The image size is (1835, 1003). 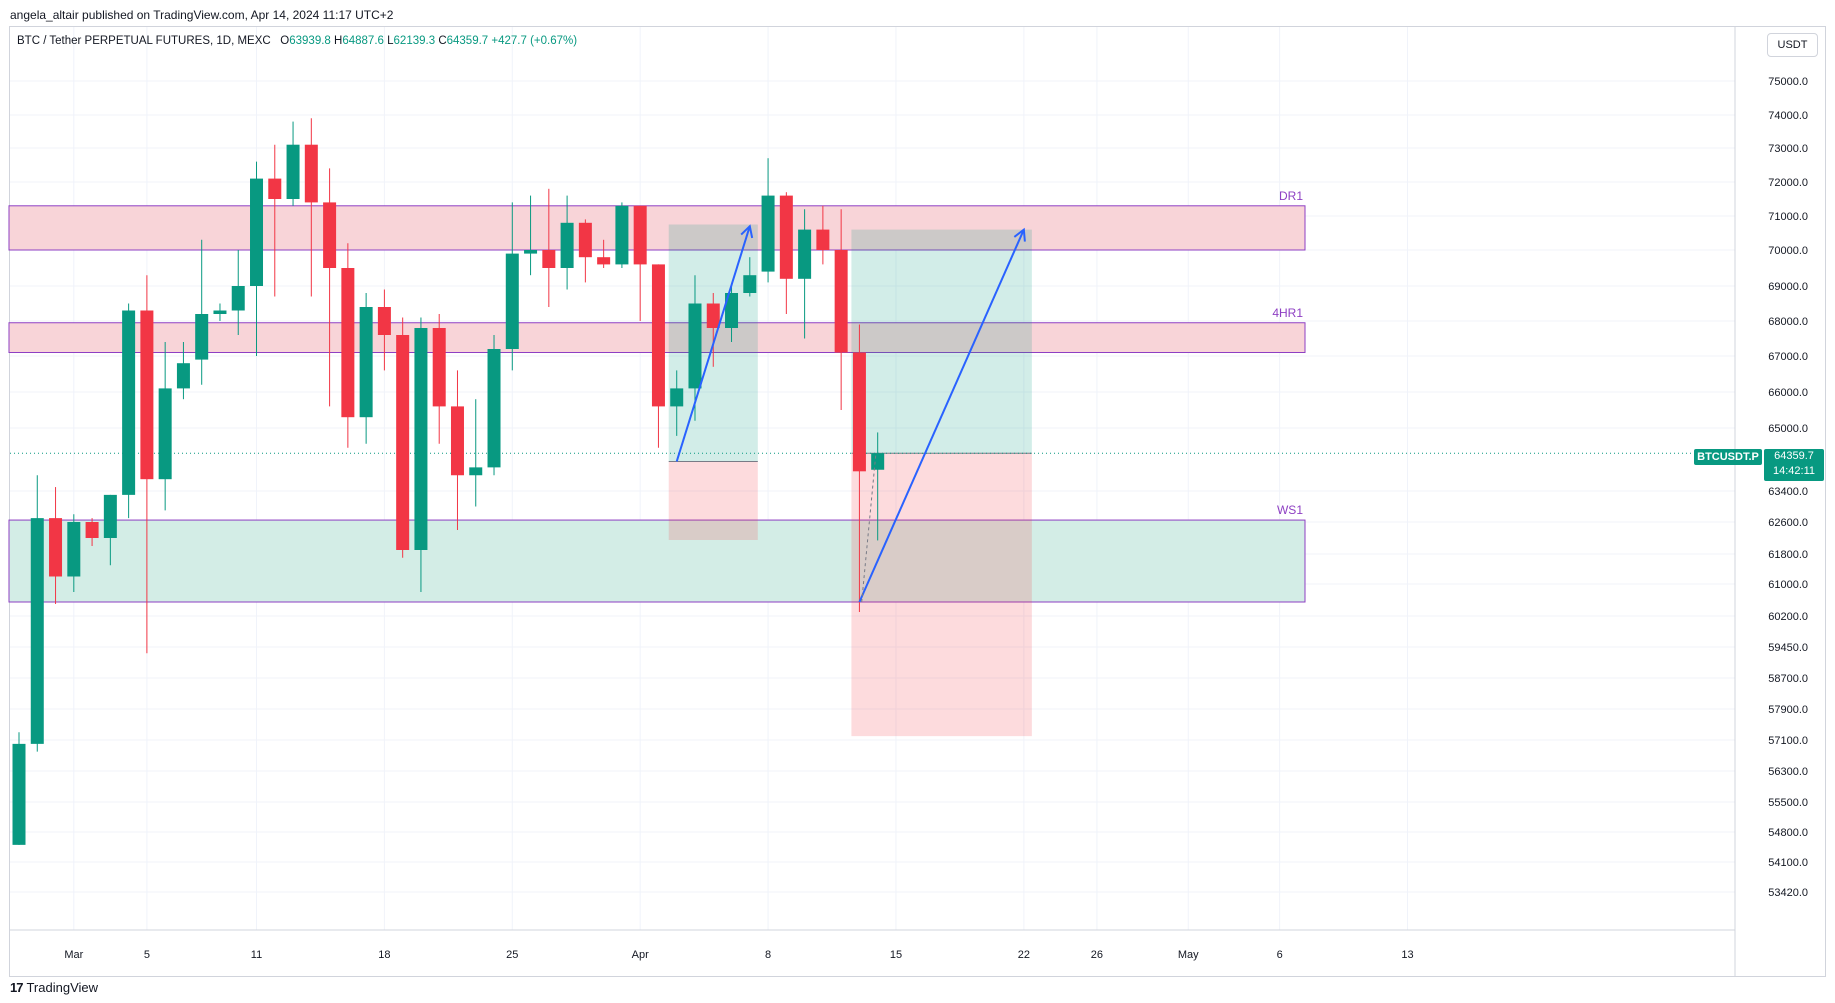 What do you see at coordinates (1788, 357) in the screenshot?
I see `price-tick-label: 67000.0` at bounding box center [1788, 357].